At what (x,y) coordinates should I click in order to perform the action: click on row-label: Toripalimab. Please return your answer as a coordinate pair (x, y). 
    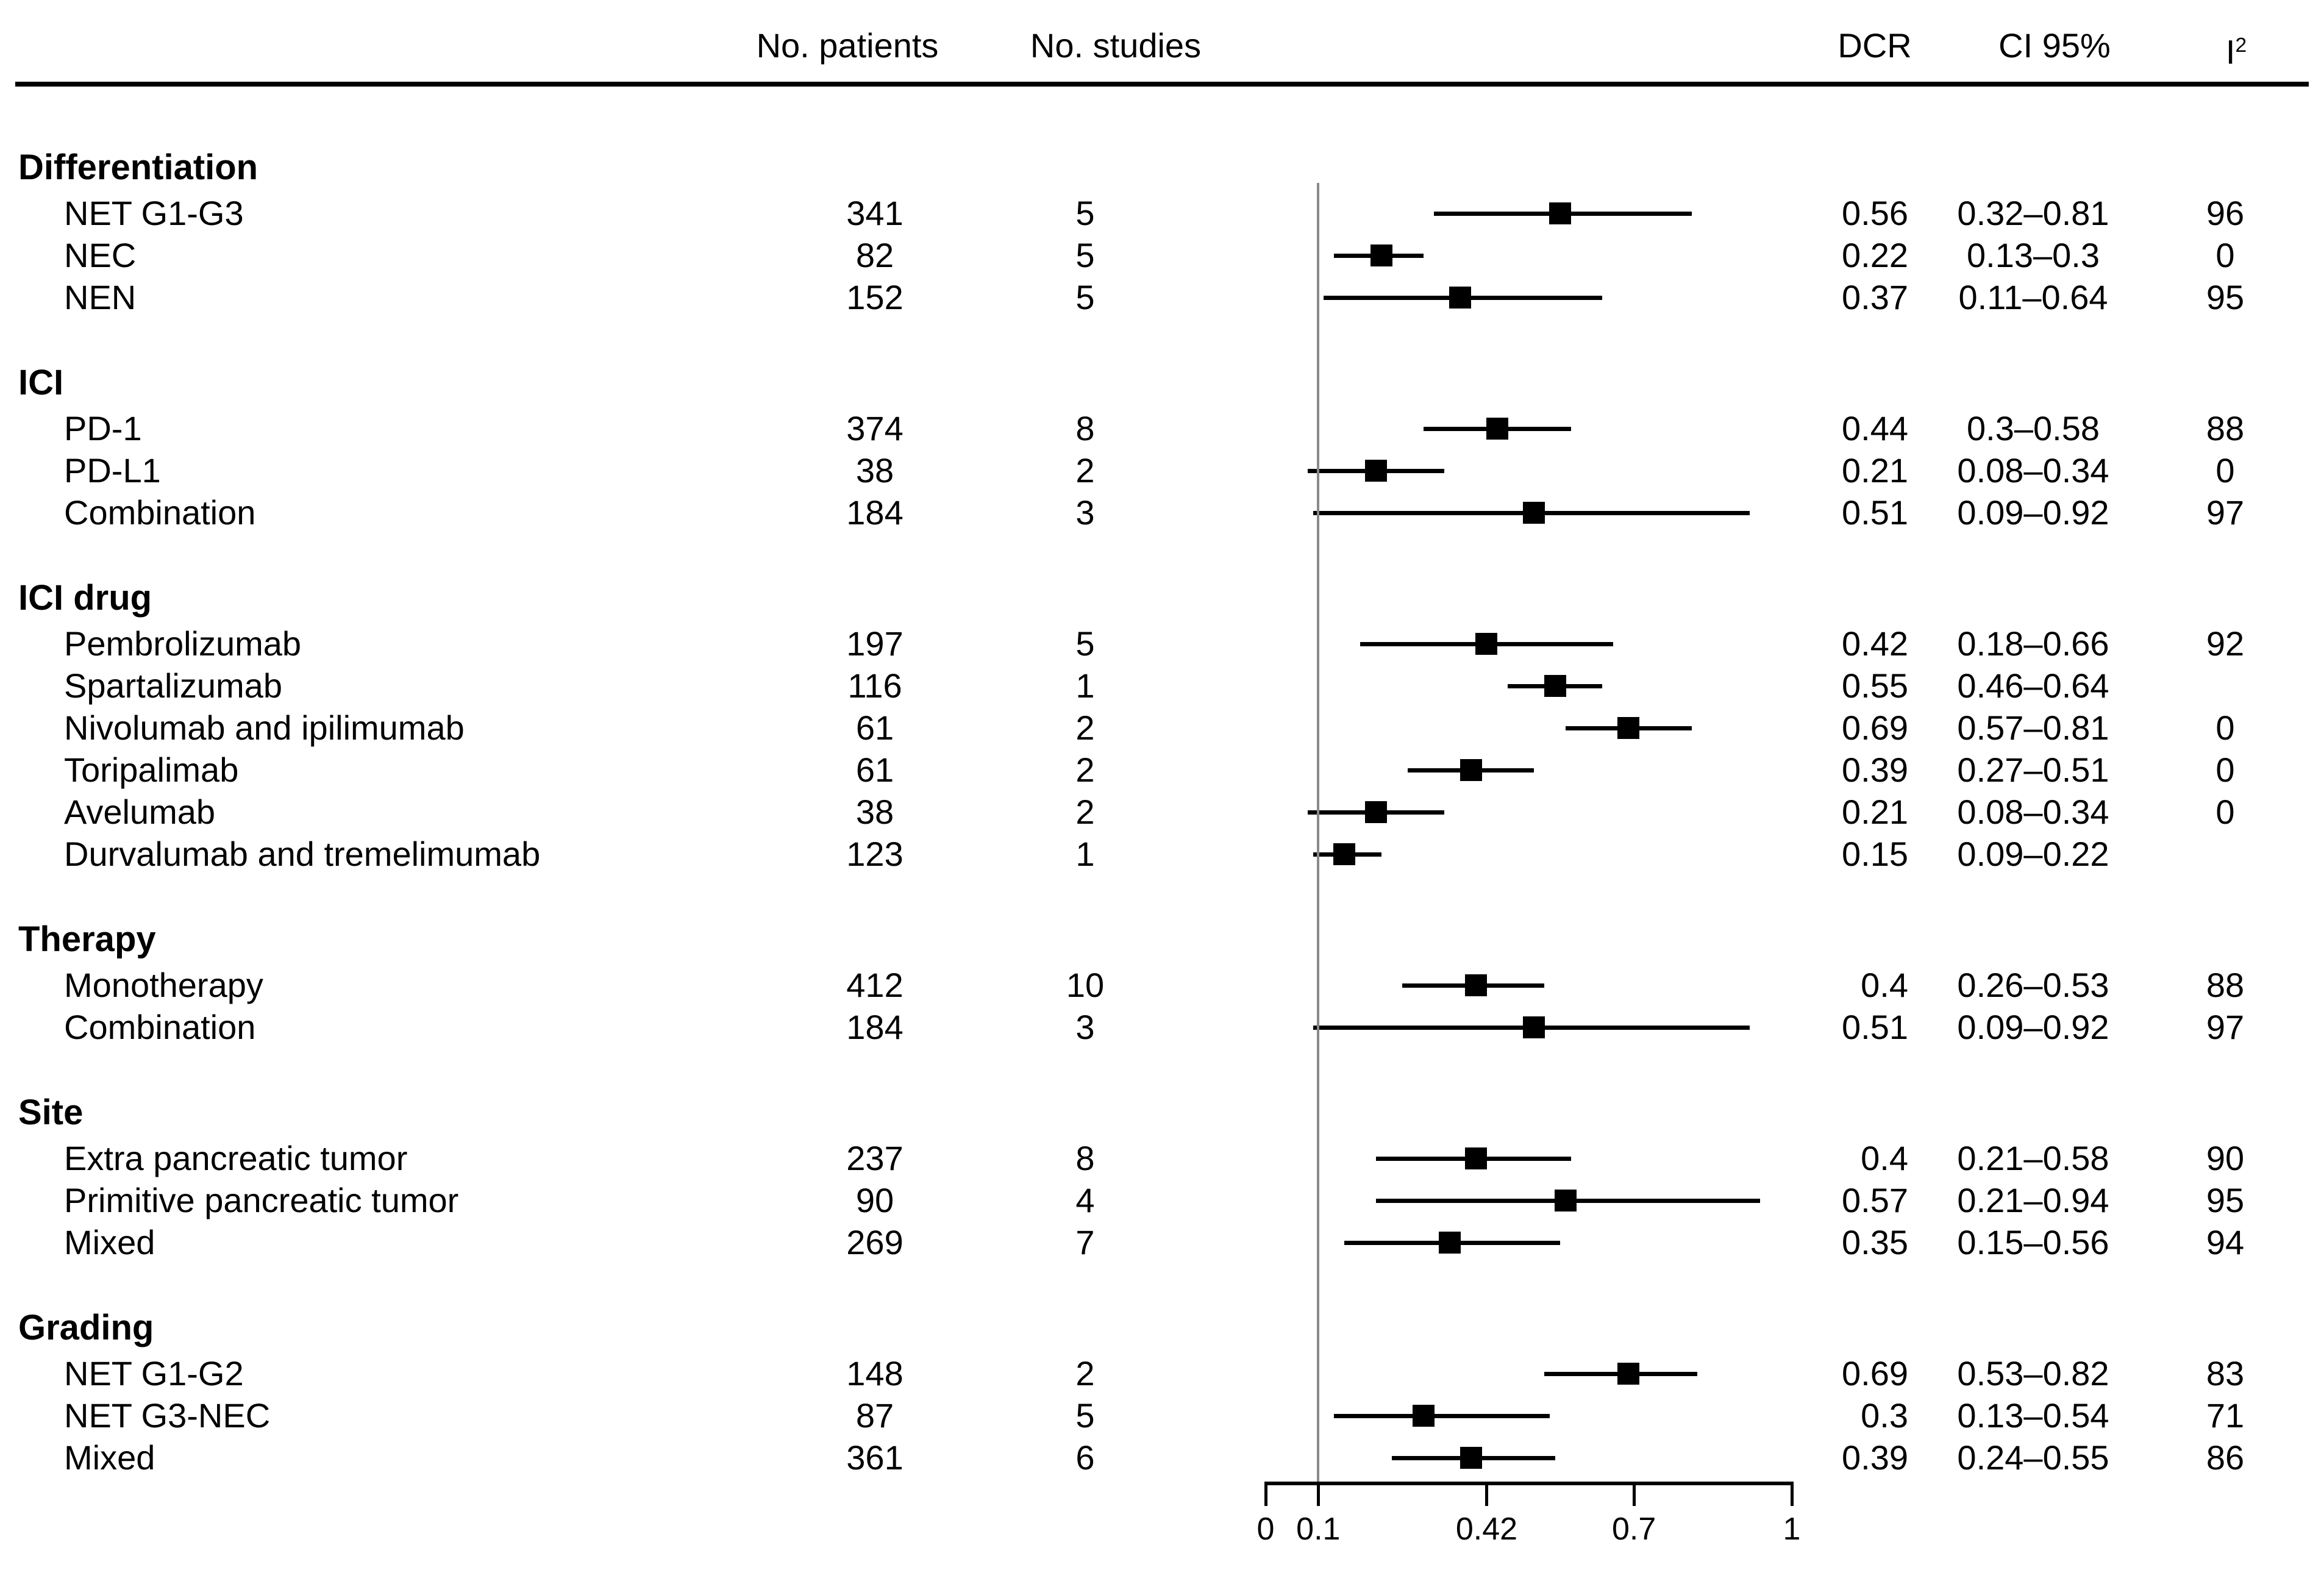
    Looking at the image, I should click on (151, 770).